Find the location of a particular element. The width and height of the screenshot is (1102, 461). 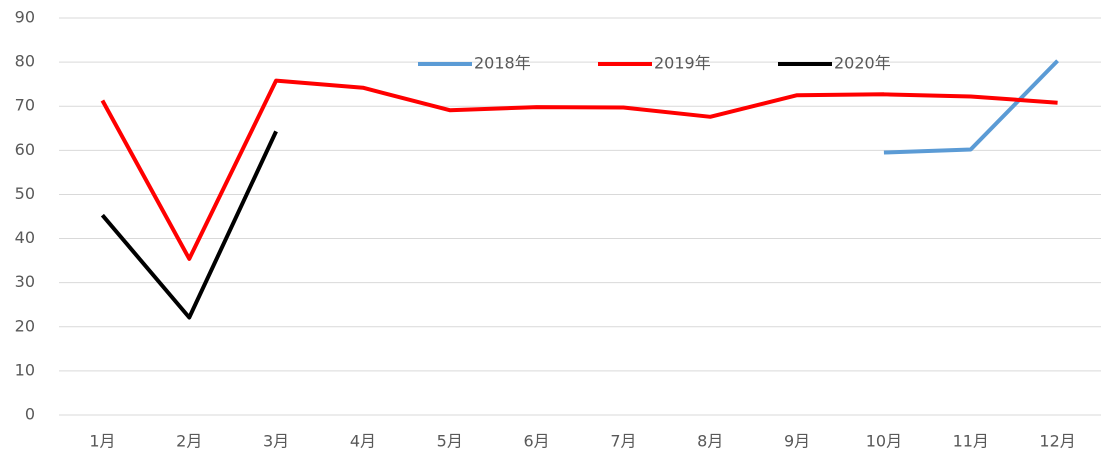

x-tick-label: 9月 is located at coordinates (797, 441).